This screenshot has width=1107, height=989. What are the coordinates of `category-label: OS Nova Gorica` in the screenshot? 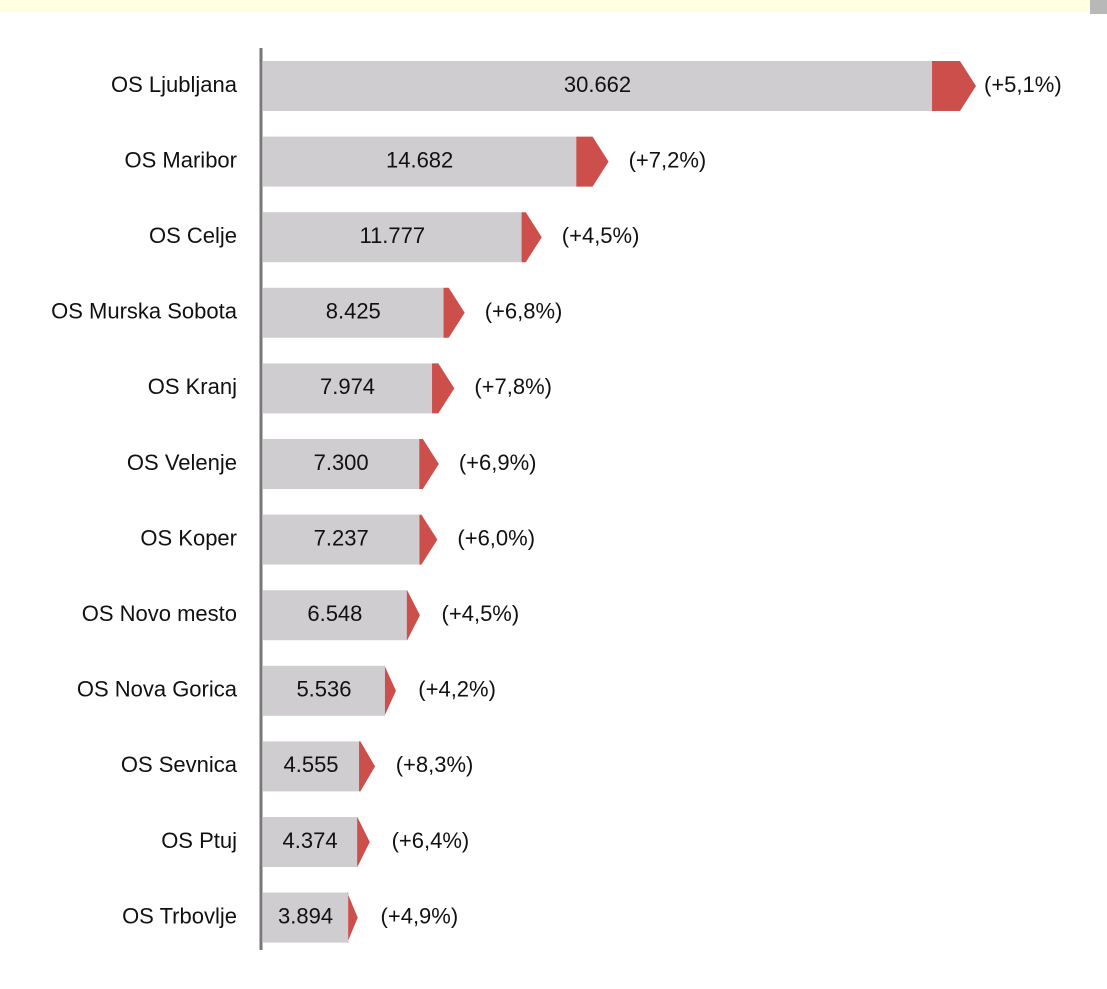 It's located at (157, 689).